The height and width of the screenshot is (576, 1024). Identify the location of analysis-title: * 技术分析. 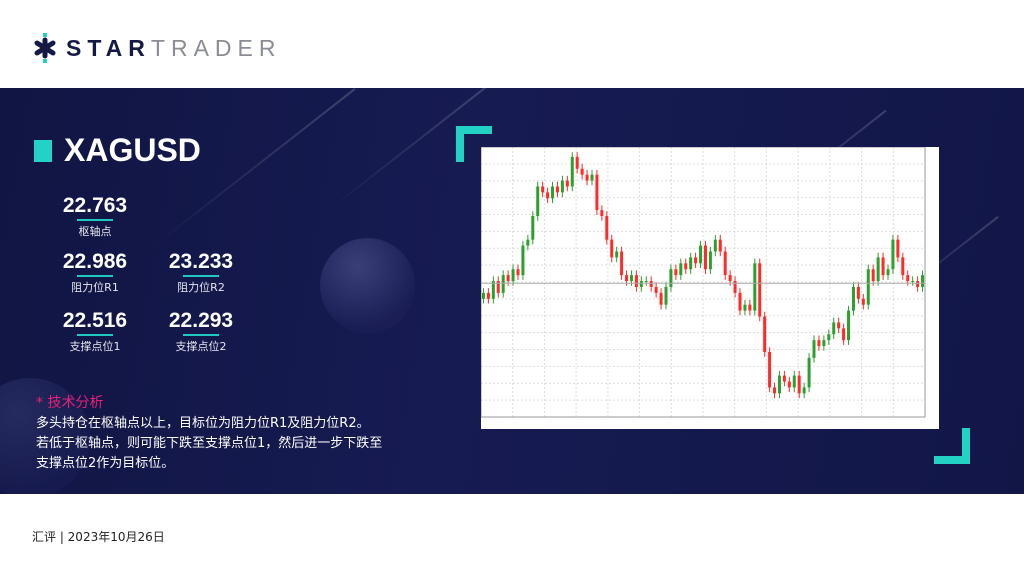
(70, 403).